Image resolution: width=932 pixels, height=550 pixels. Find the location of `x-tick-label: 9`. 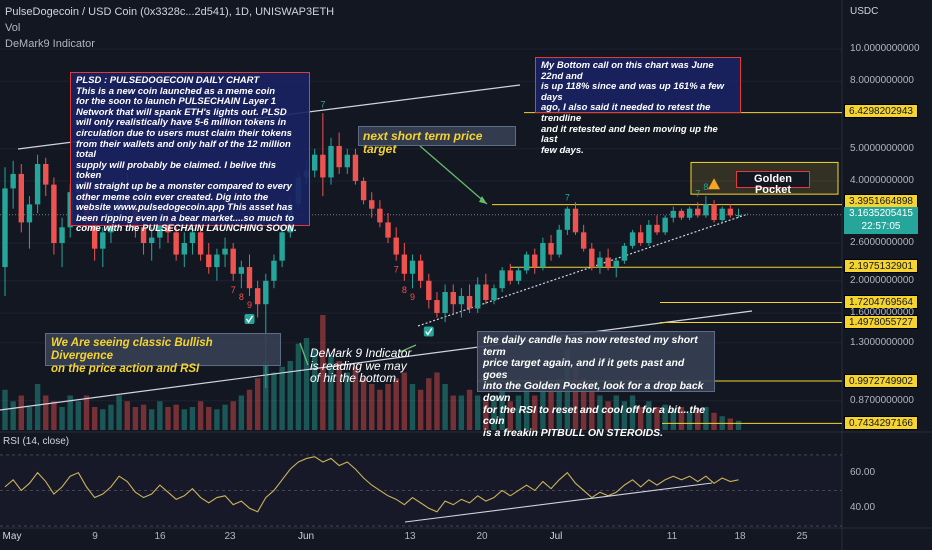

x-tick-label: 9 is located at coordinates (95, 536).